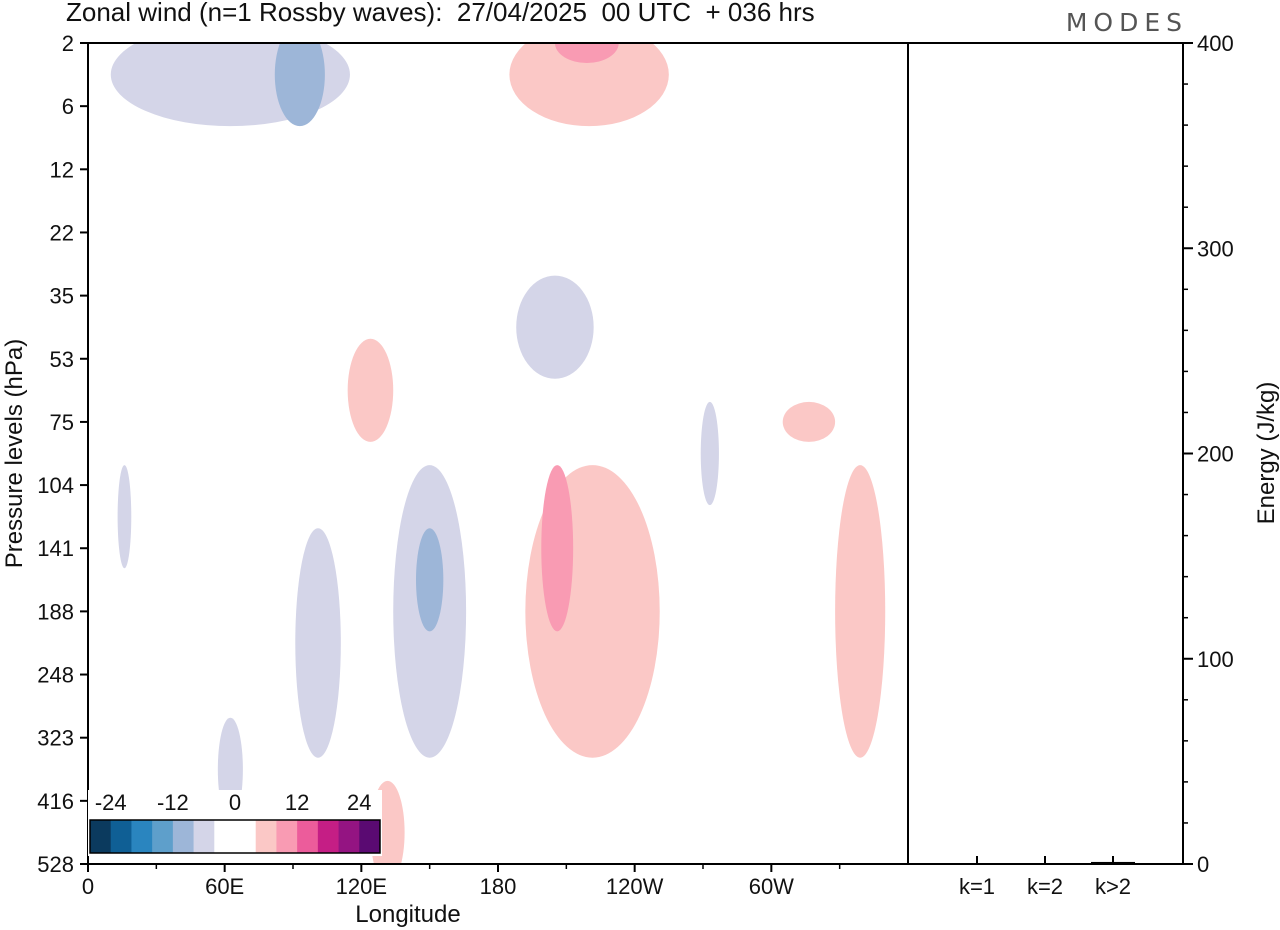 This screenshot has height=930, width=1280. I want to click on energy-category-label: k=1, so click(977, 886).